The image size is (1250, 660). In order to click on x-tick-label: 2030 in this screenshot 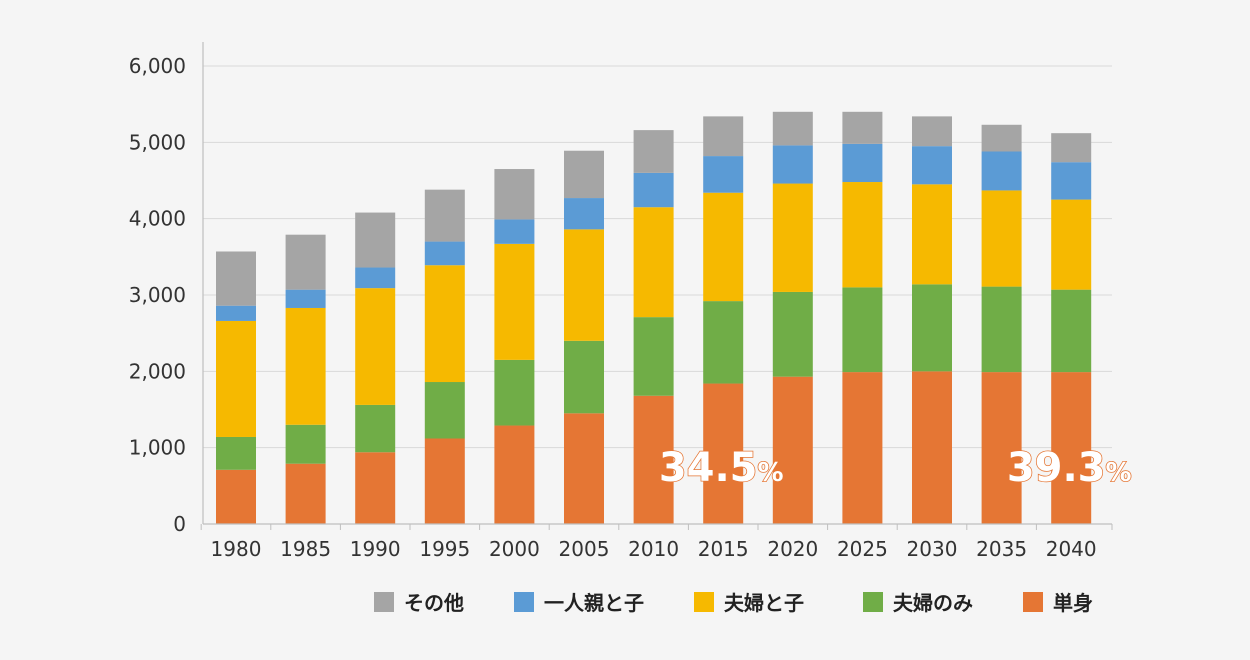, I will do `click(932, 549)`.